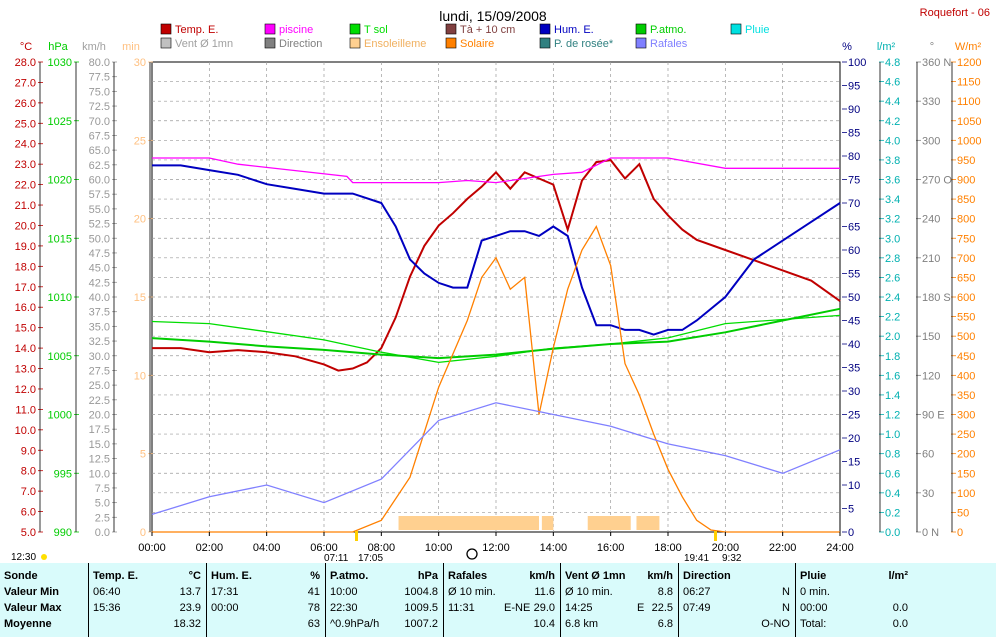 This screenshot has height=637, width=996. Describe the element at coordinates (496, 170) in the screenshot. I see `series-piscine` at that location.